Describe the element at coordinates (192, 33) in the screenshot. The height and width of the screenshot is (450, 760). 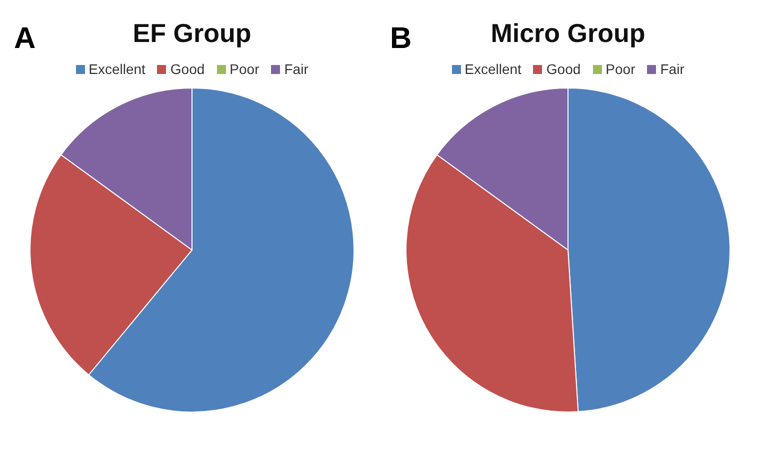
I see `chart-title: EF Group` at that location.